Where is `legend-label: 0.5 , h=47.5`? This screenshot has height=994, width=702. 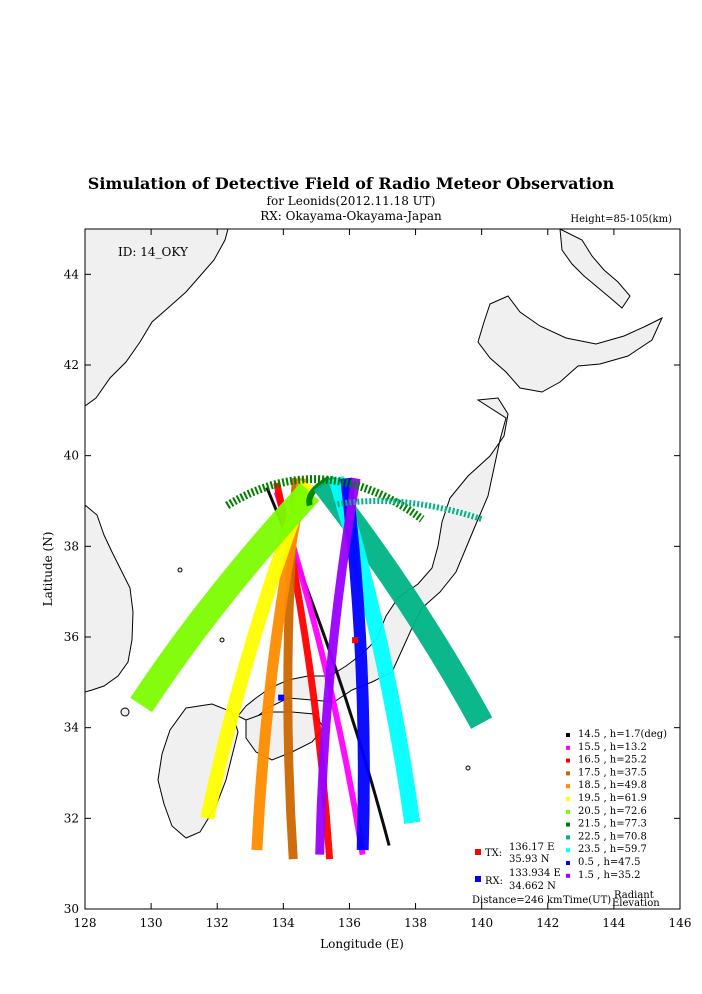 legend-label: 0.5 , h=47.5 is located at coordinates (609, 862).